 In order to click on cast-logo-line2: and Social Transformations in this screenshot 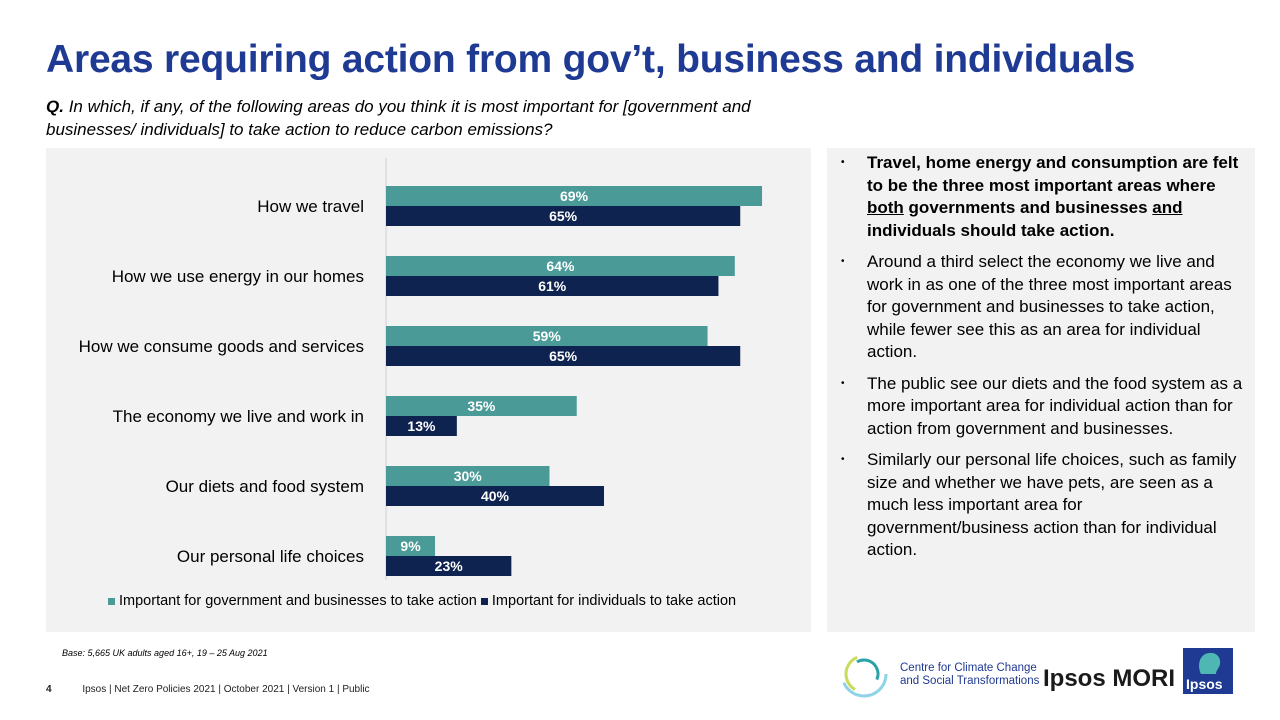, I will do `click(970, 681)`.